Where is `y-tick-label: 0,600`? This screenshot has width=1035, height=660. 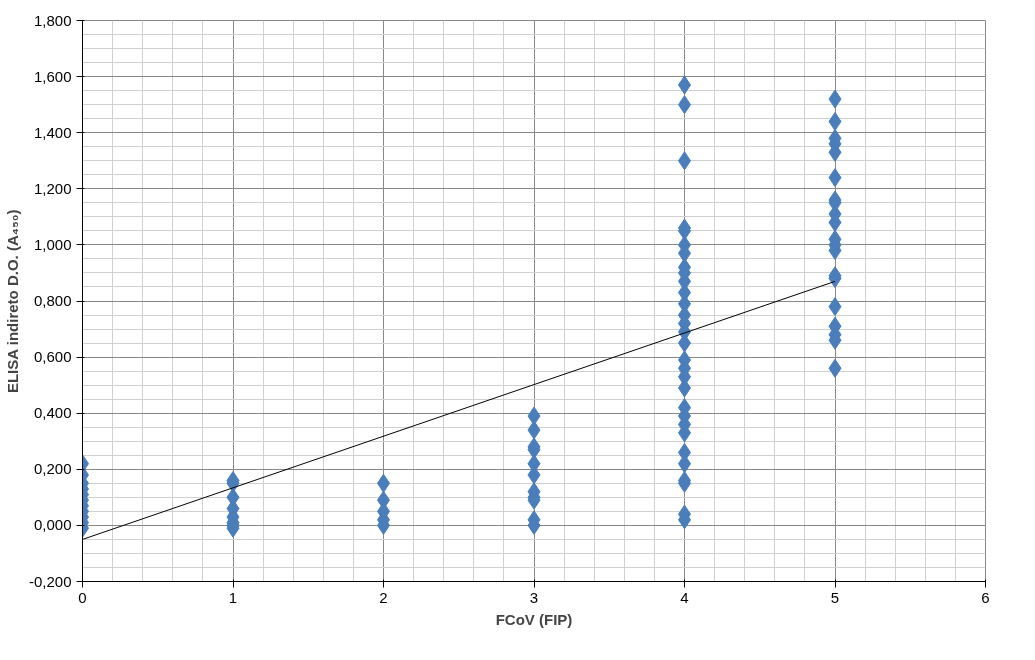
y-tick-label: 0,600 is located at coordinates (52, 357).